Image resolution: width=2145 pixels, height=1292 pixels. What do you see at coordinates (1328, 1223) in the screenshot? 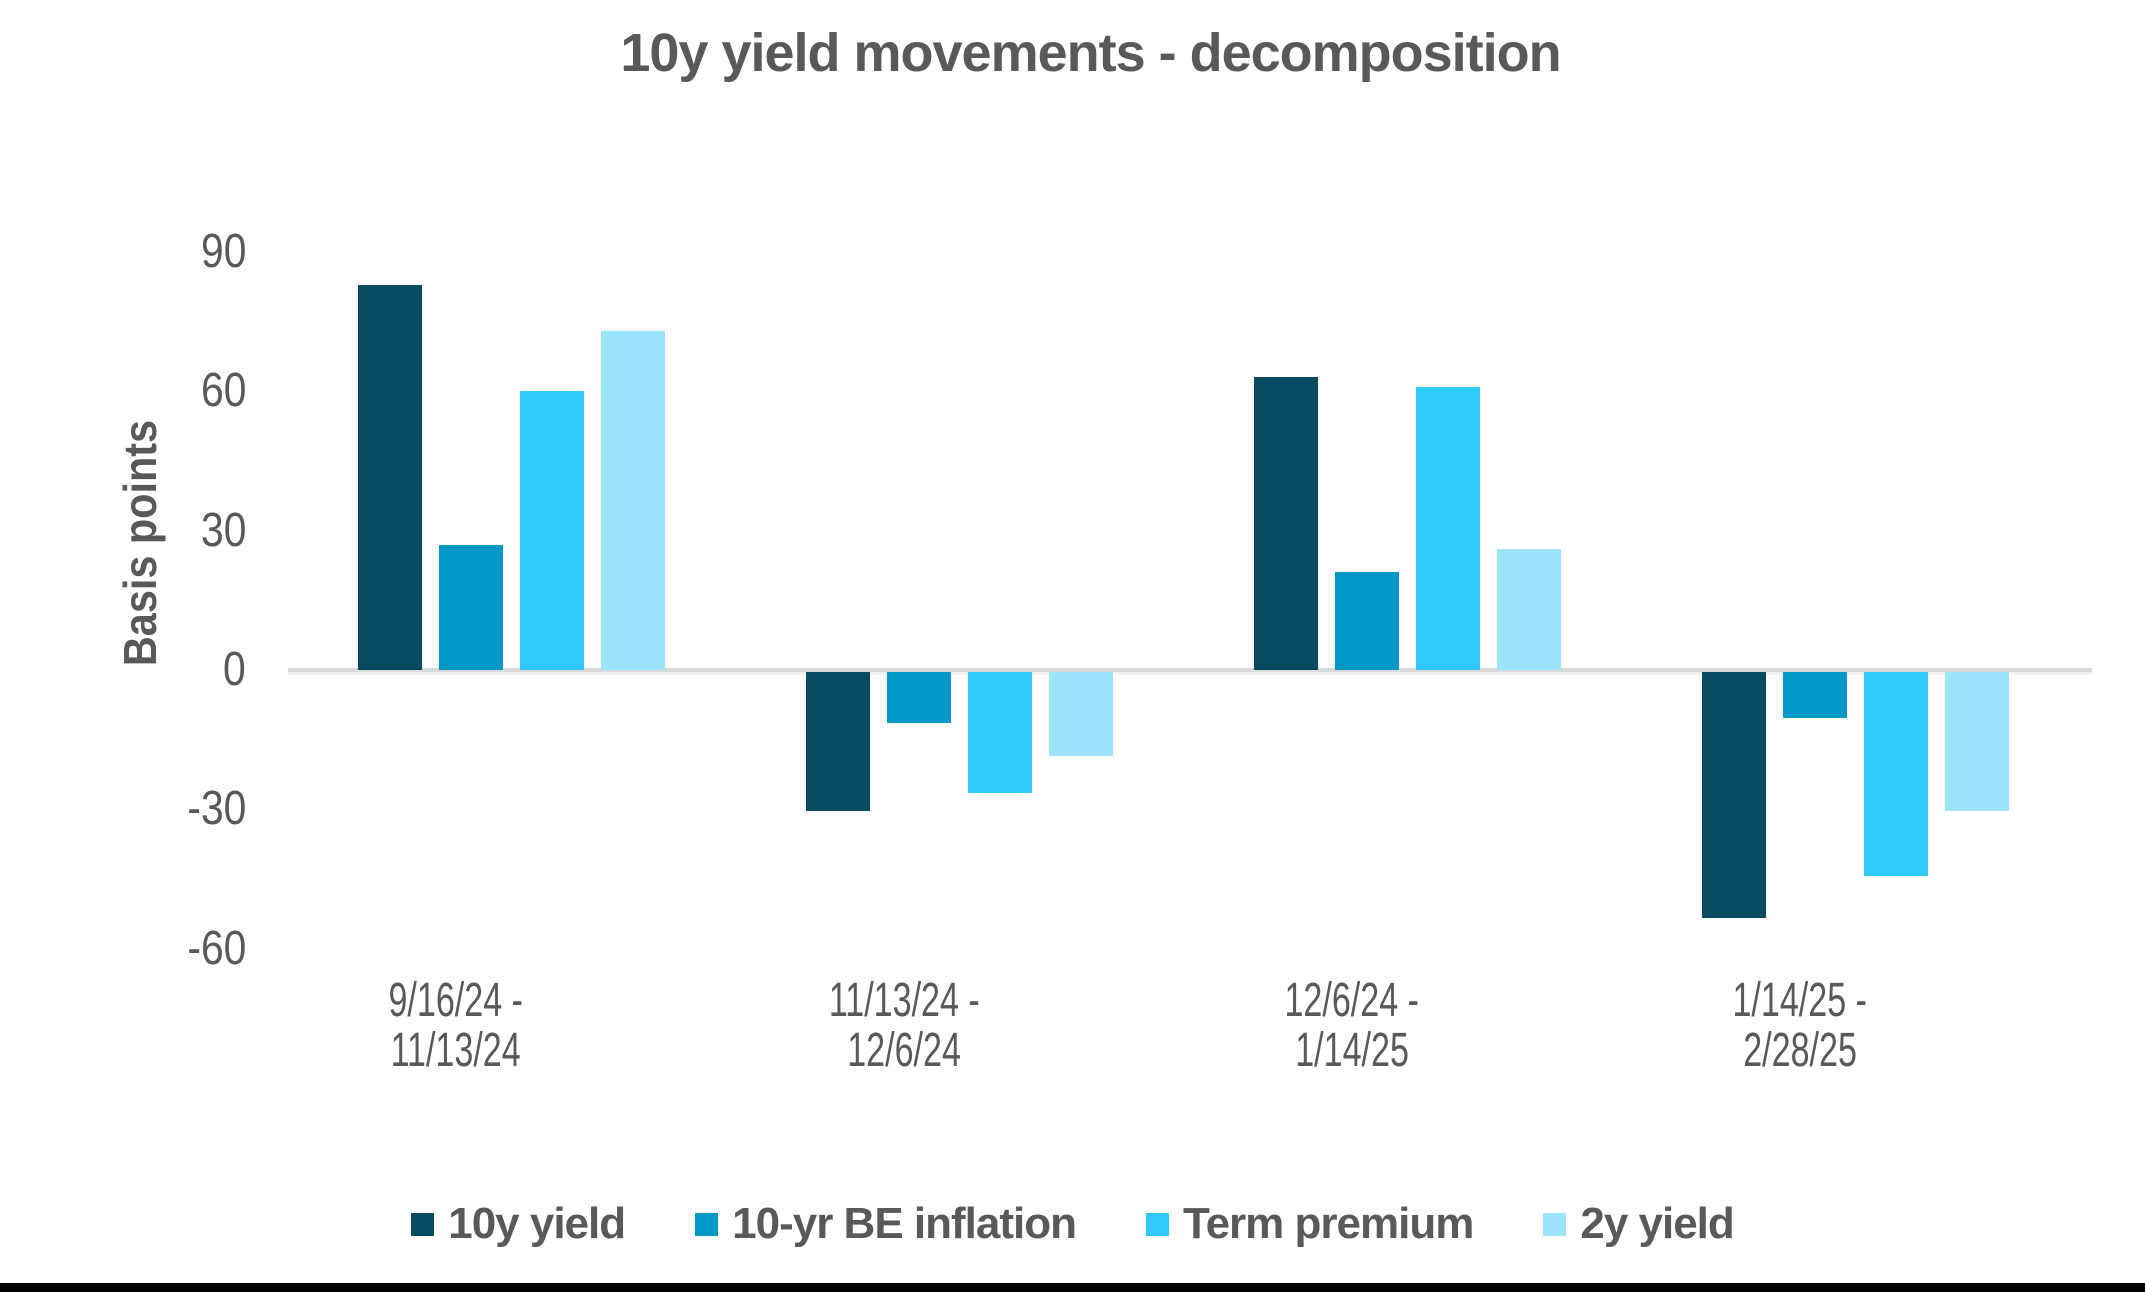
I see `legend-label: Term premium` at bounding box center [1328, 1223].